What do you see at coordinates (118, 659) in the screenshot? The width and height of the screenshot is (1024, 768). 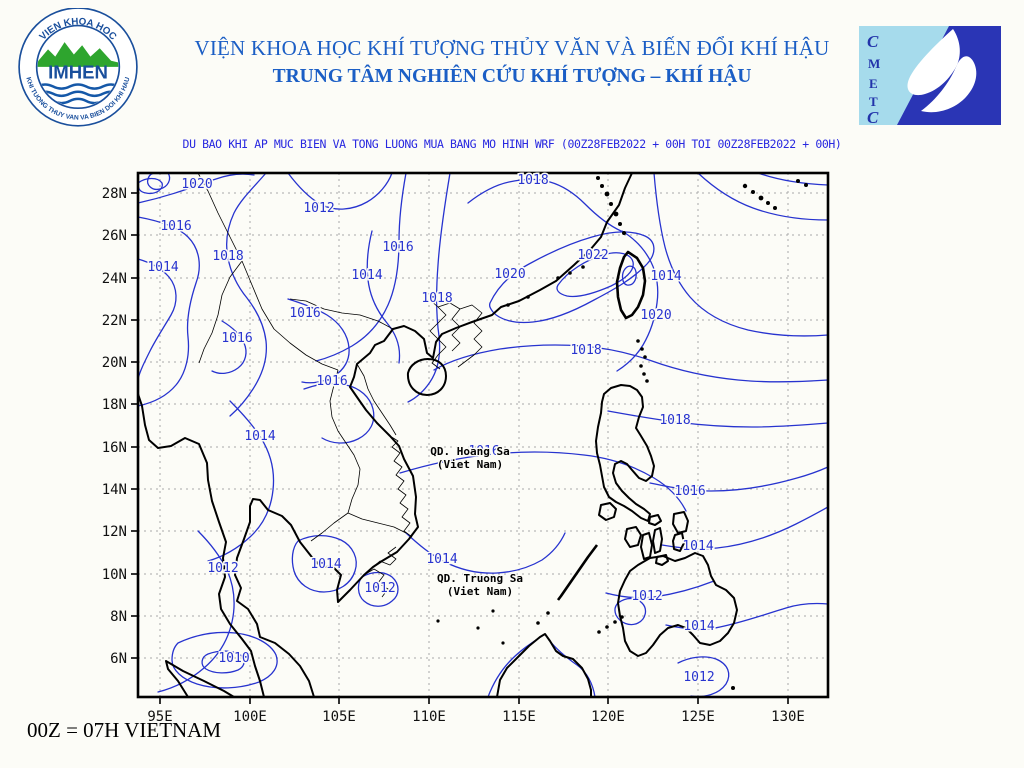 I see `lat-axis-label: 6N` at bounding box center [118, 659].